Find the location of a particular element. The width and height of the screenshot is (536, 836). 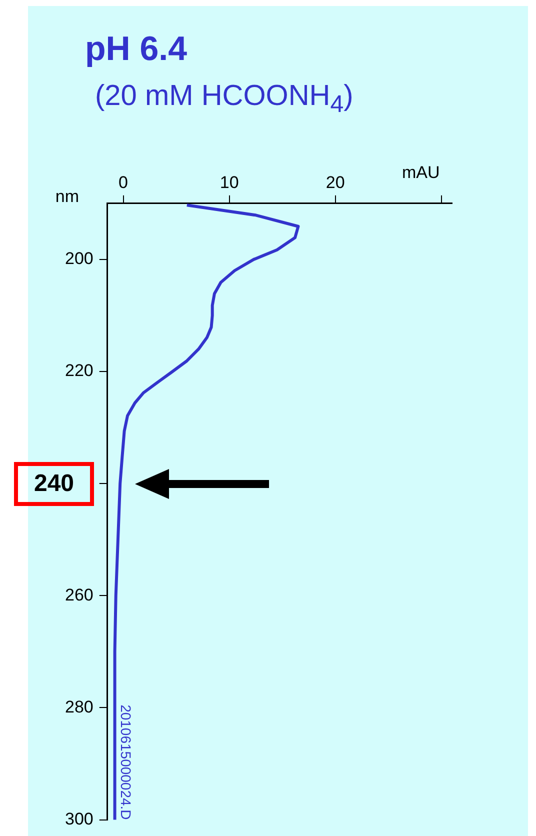

y-tick-label: 280 is located at coordinates (79, 706).